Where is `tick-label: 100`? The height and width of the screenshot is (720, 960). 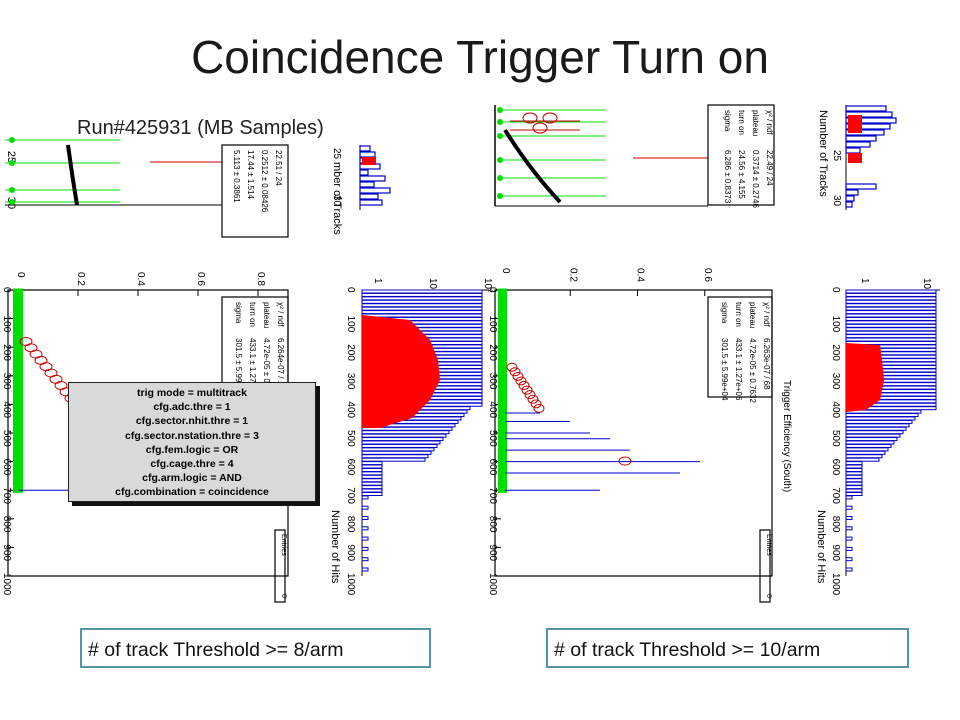 tick-label: 100 is located at coordinates (835, 324).